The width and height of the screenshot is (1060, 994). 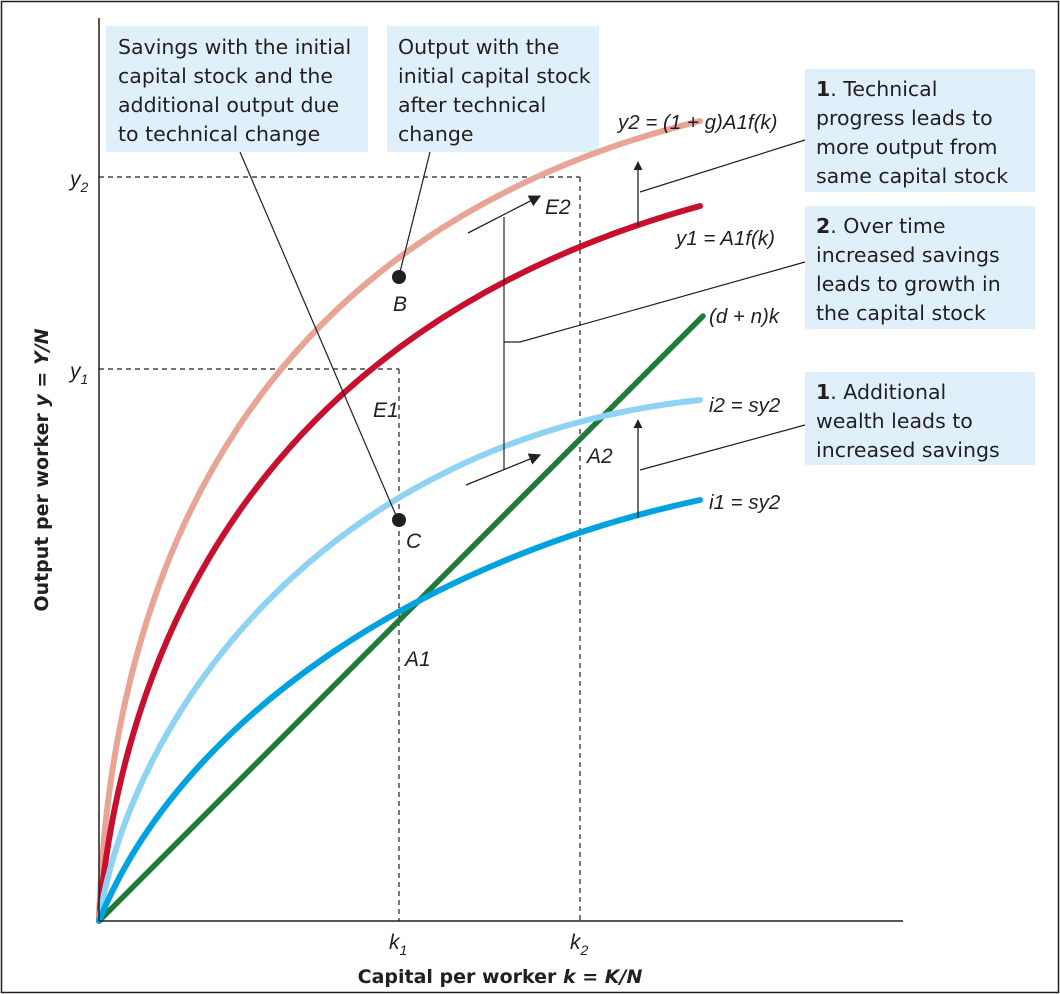 I want to click on arrows, so click(x=554, y=339).